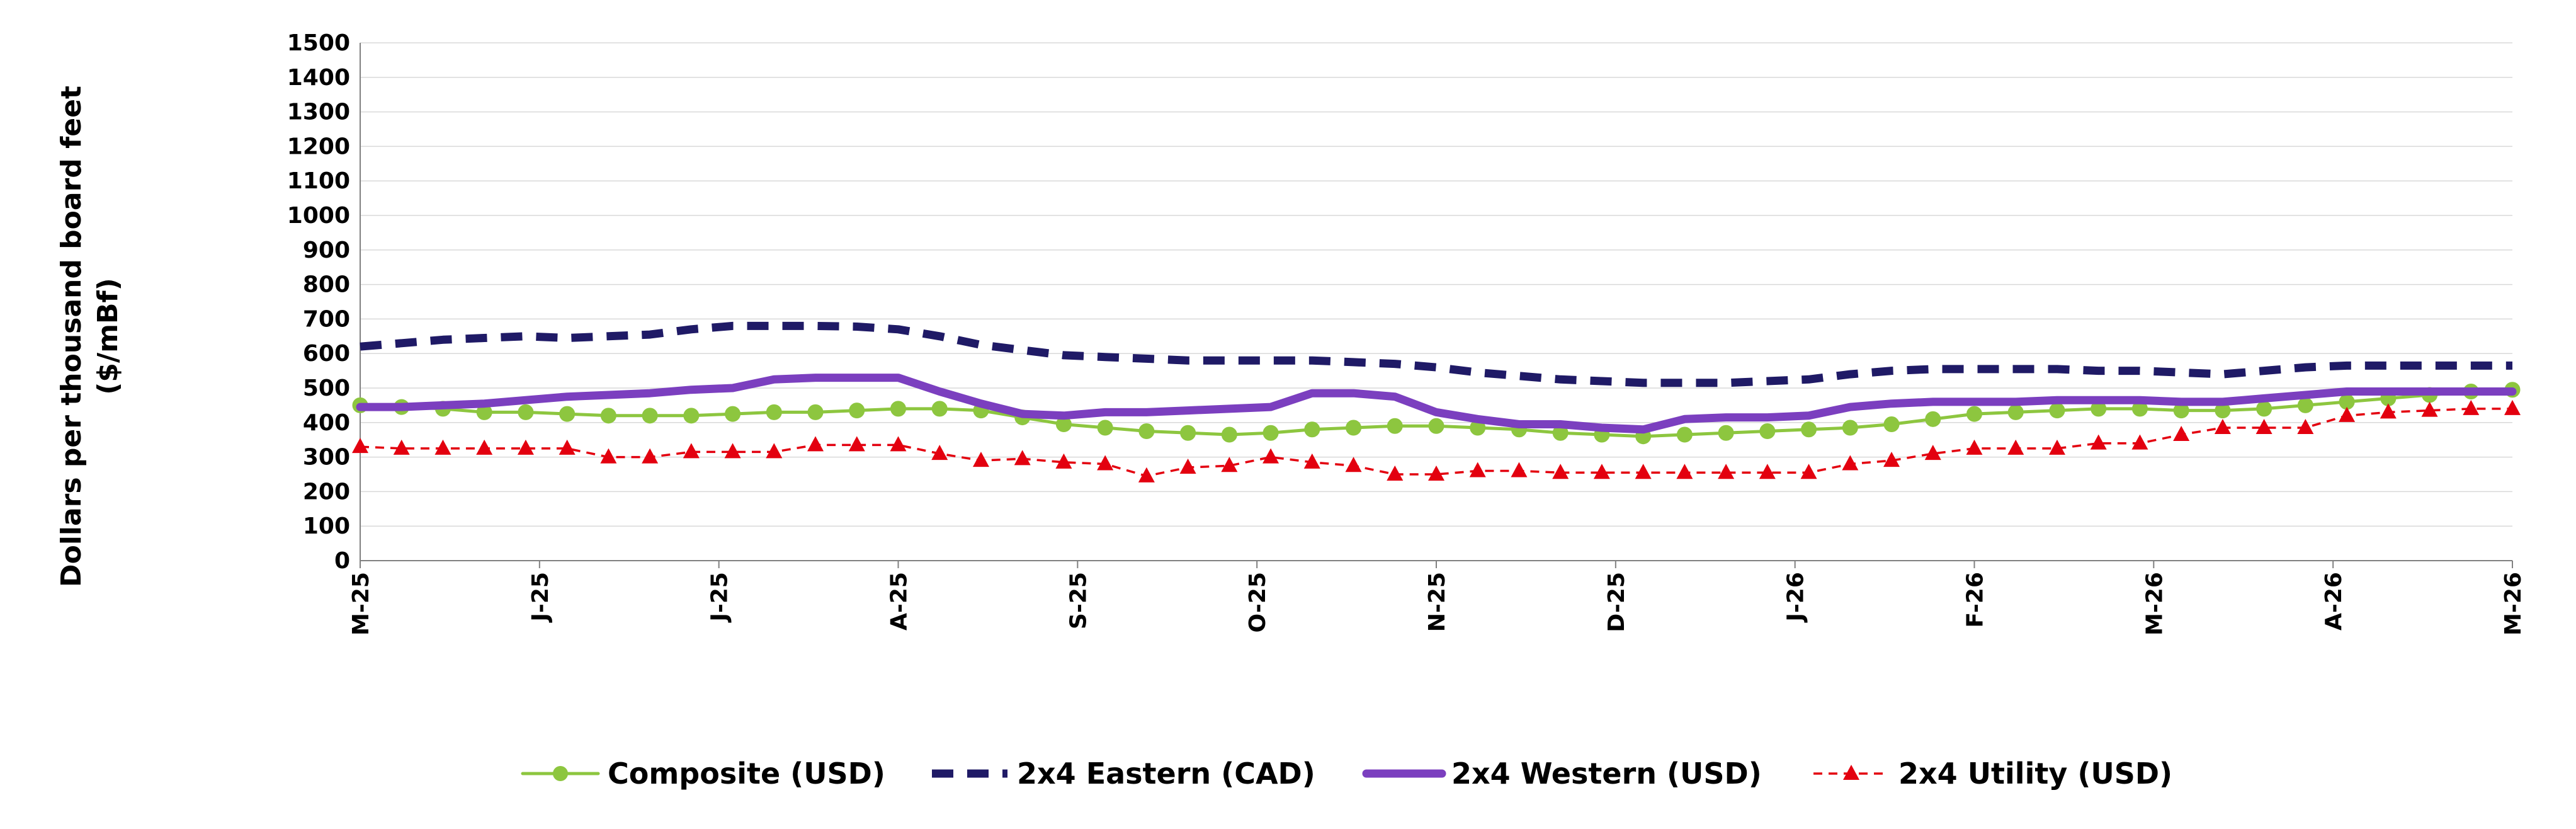  Describe the element at coordinates (318, 146) in the screenshot. I see `y-tick-label: 1200` at that location.